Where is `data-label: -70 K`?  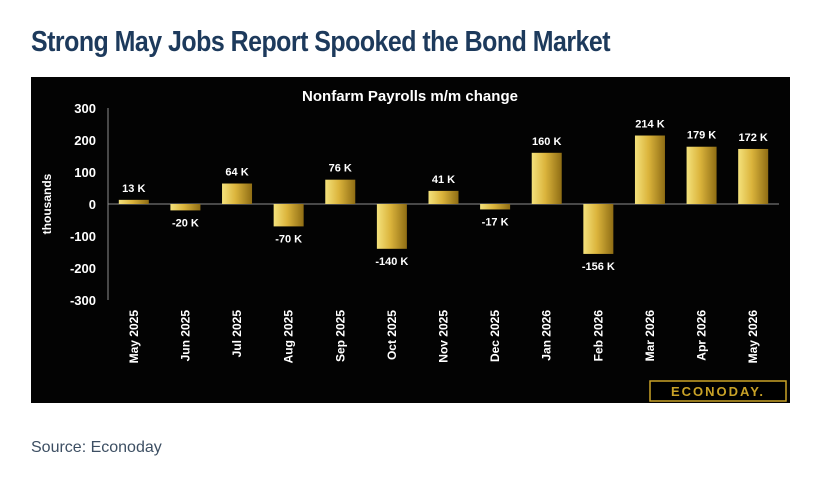
data-label: -70 K is located at coordinates (288, 239).